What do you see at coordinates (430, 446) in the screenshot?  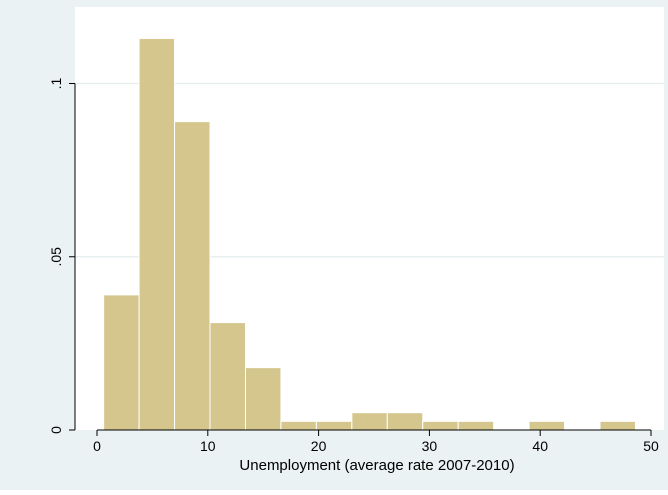 I see `x-tick-label: 30` at bounding box center [430, 446].